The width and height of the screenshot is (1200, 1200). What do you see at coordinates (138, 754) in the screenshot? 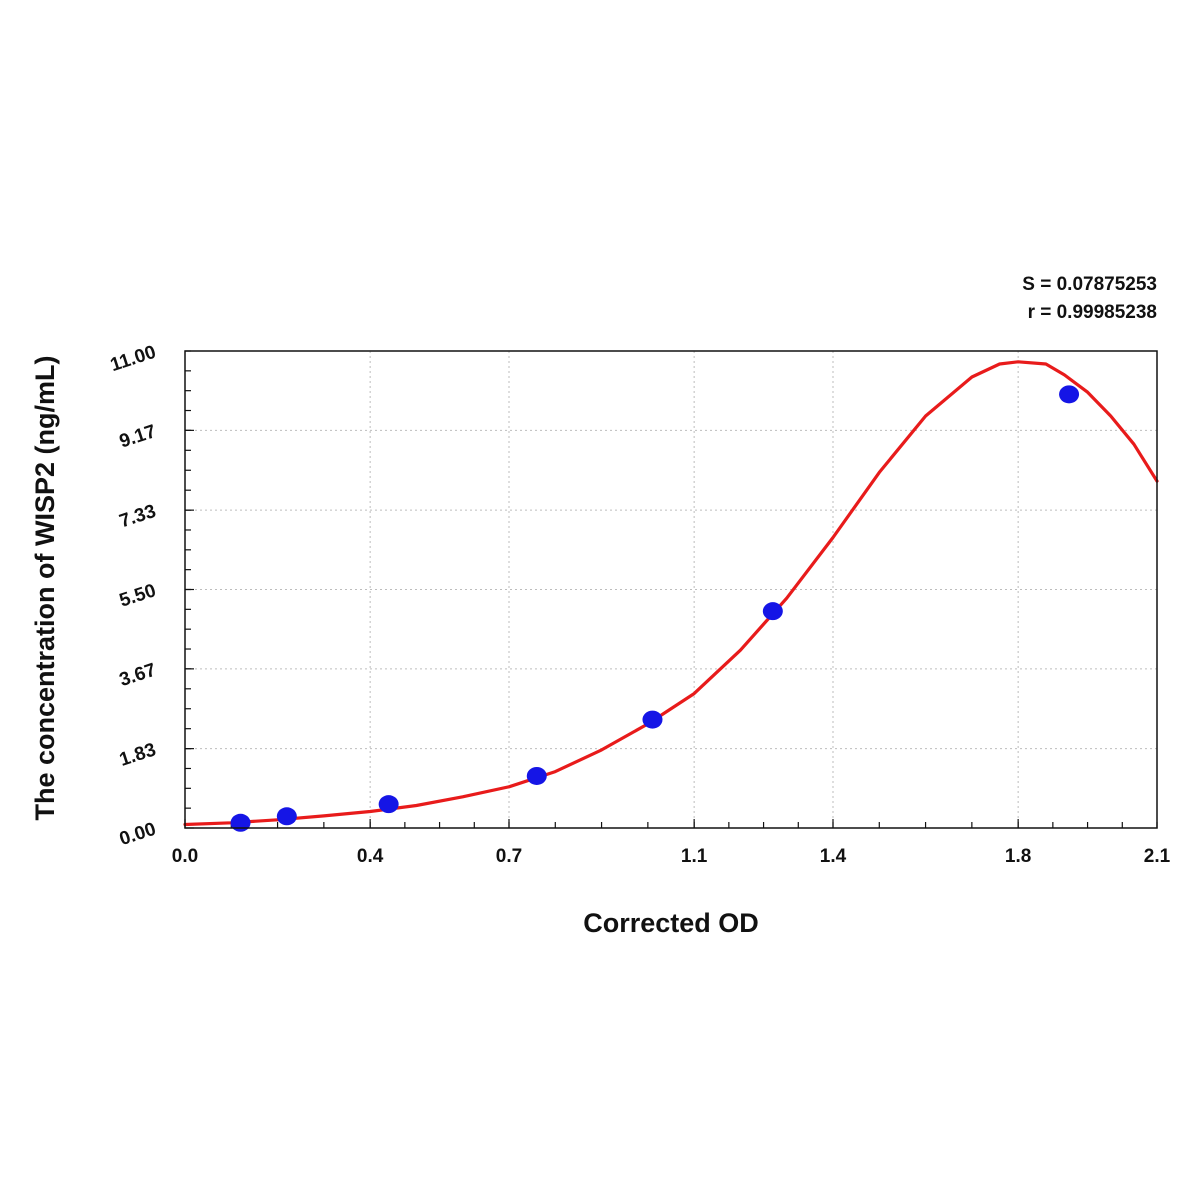
I see `y-tick-label: 1.83` at bounding box center [138, 754].